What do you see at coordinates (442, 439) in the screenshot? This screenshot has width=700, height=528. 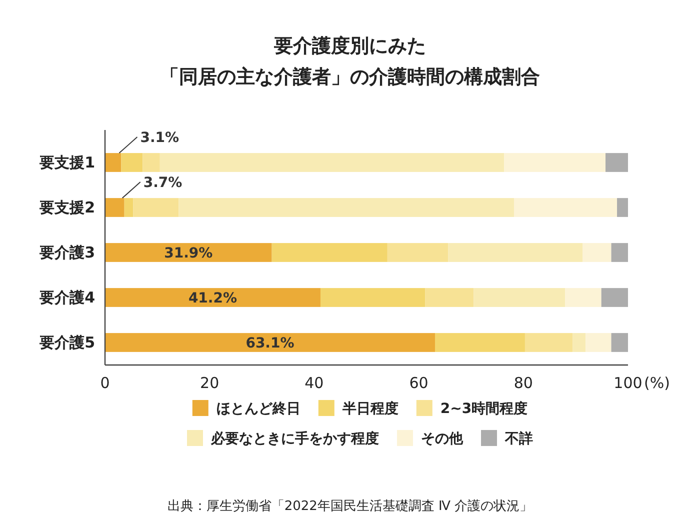 I see `legend-label: その他` at bounding box center [442, 439].